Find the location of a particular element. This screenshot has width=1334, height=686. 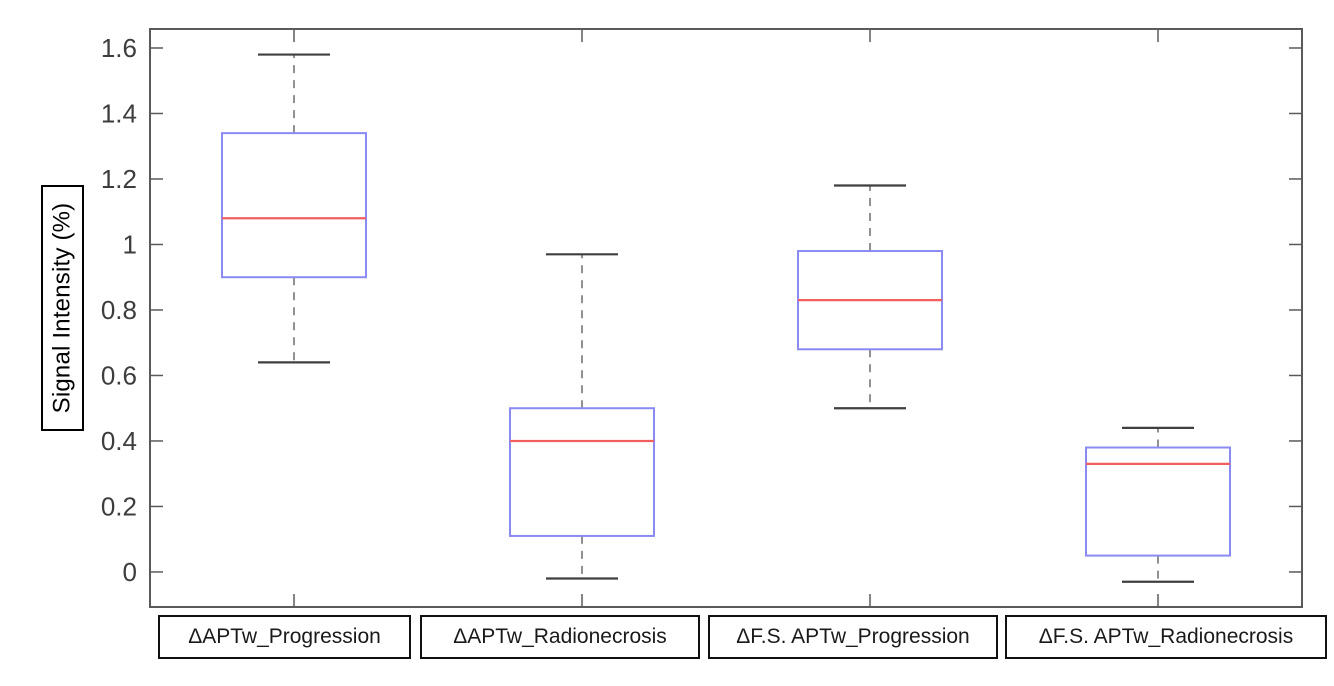

y-tick-label: 0.8 is located at coordinates (119, 310).